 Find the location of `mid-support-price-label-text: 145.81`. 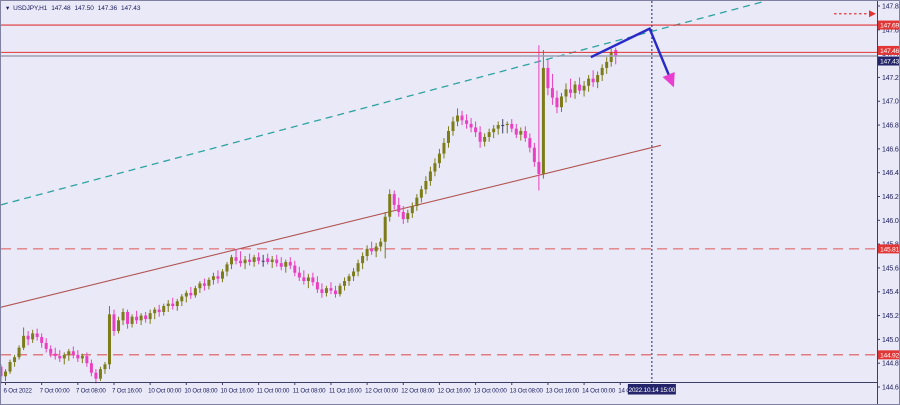

mid-support-price-label-text: 145.81 is located at coordinates (890, 249).